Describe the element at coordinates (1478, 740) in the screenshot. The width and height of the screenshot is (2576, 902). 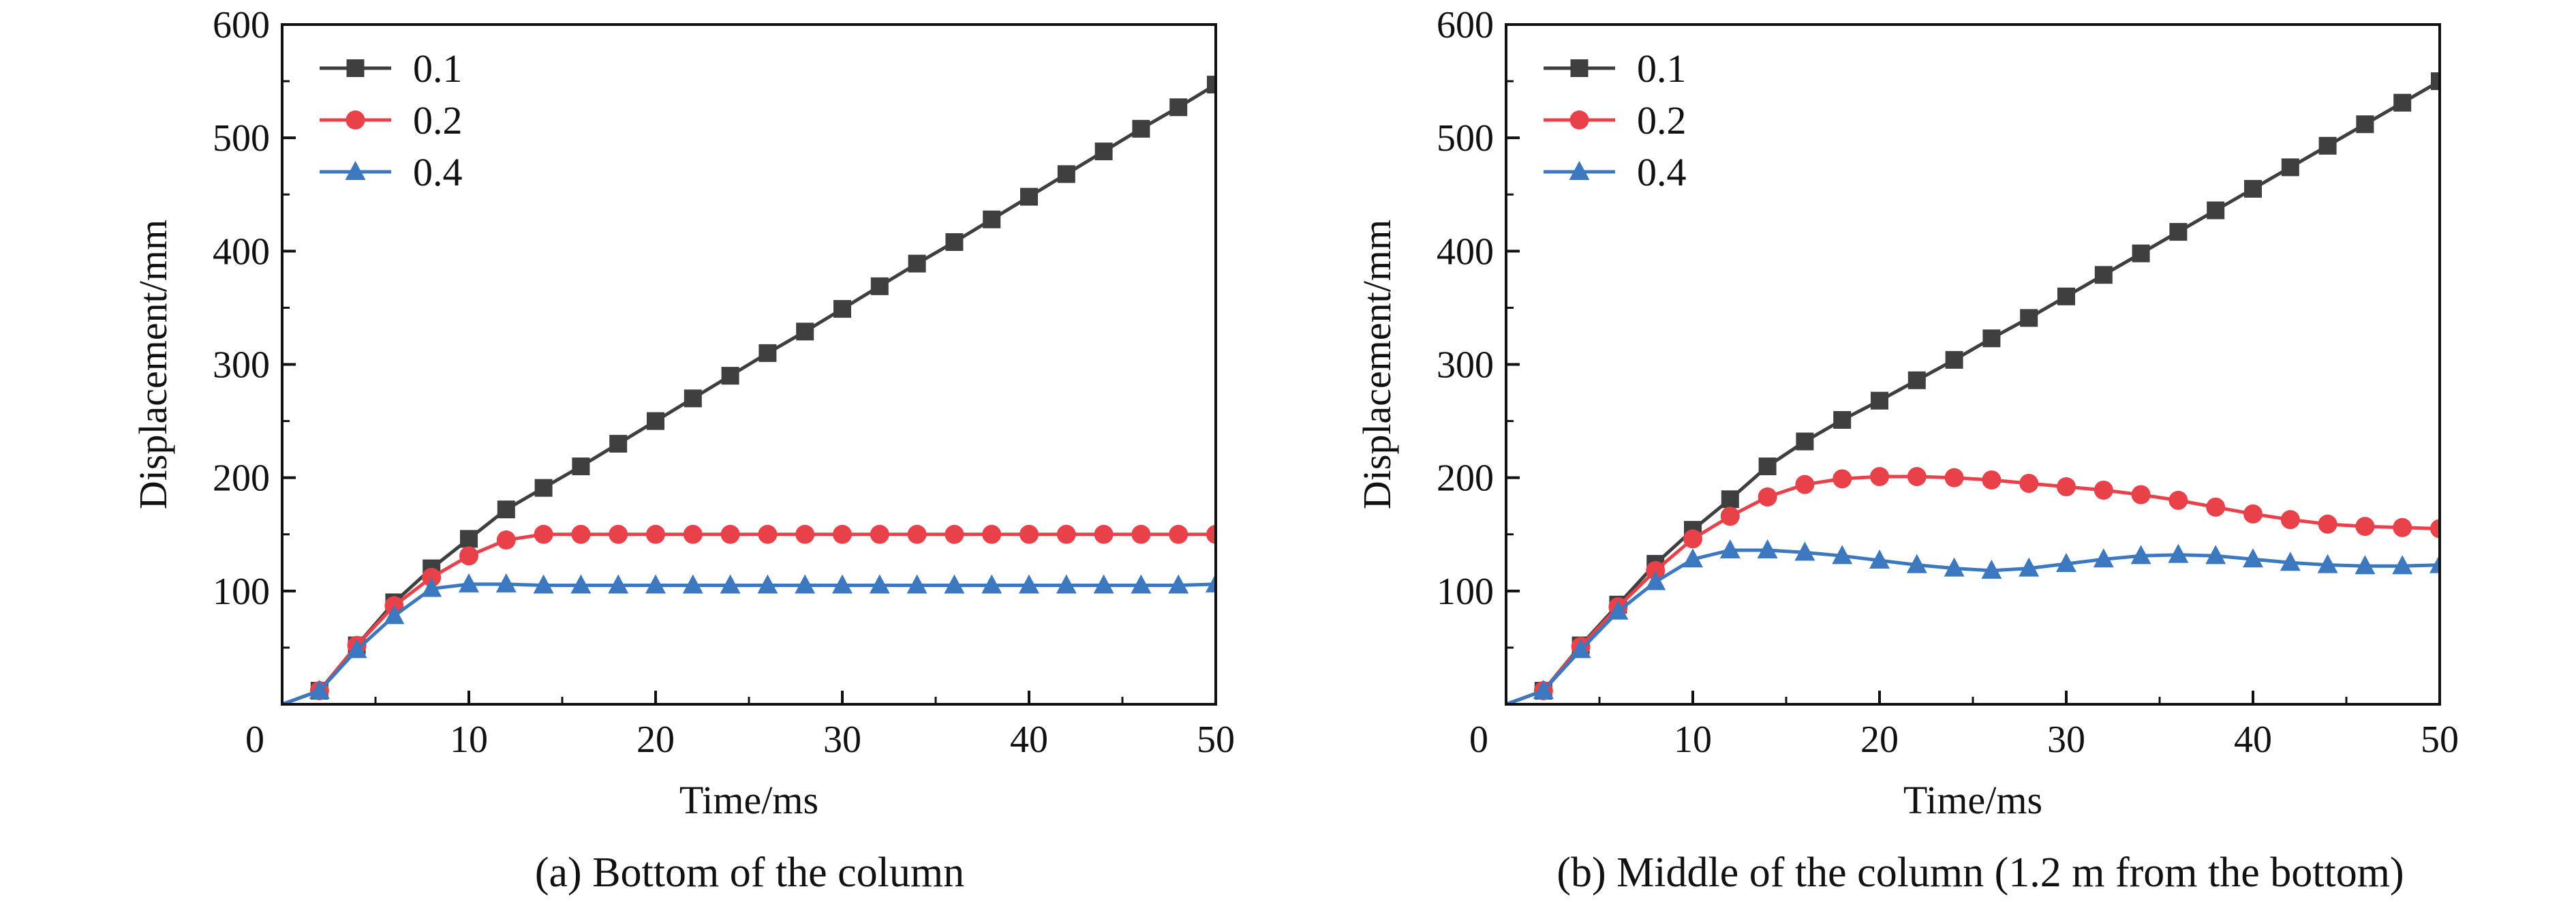
I see `x-tick-label: 0` at that location.